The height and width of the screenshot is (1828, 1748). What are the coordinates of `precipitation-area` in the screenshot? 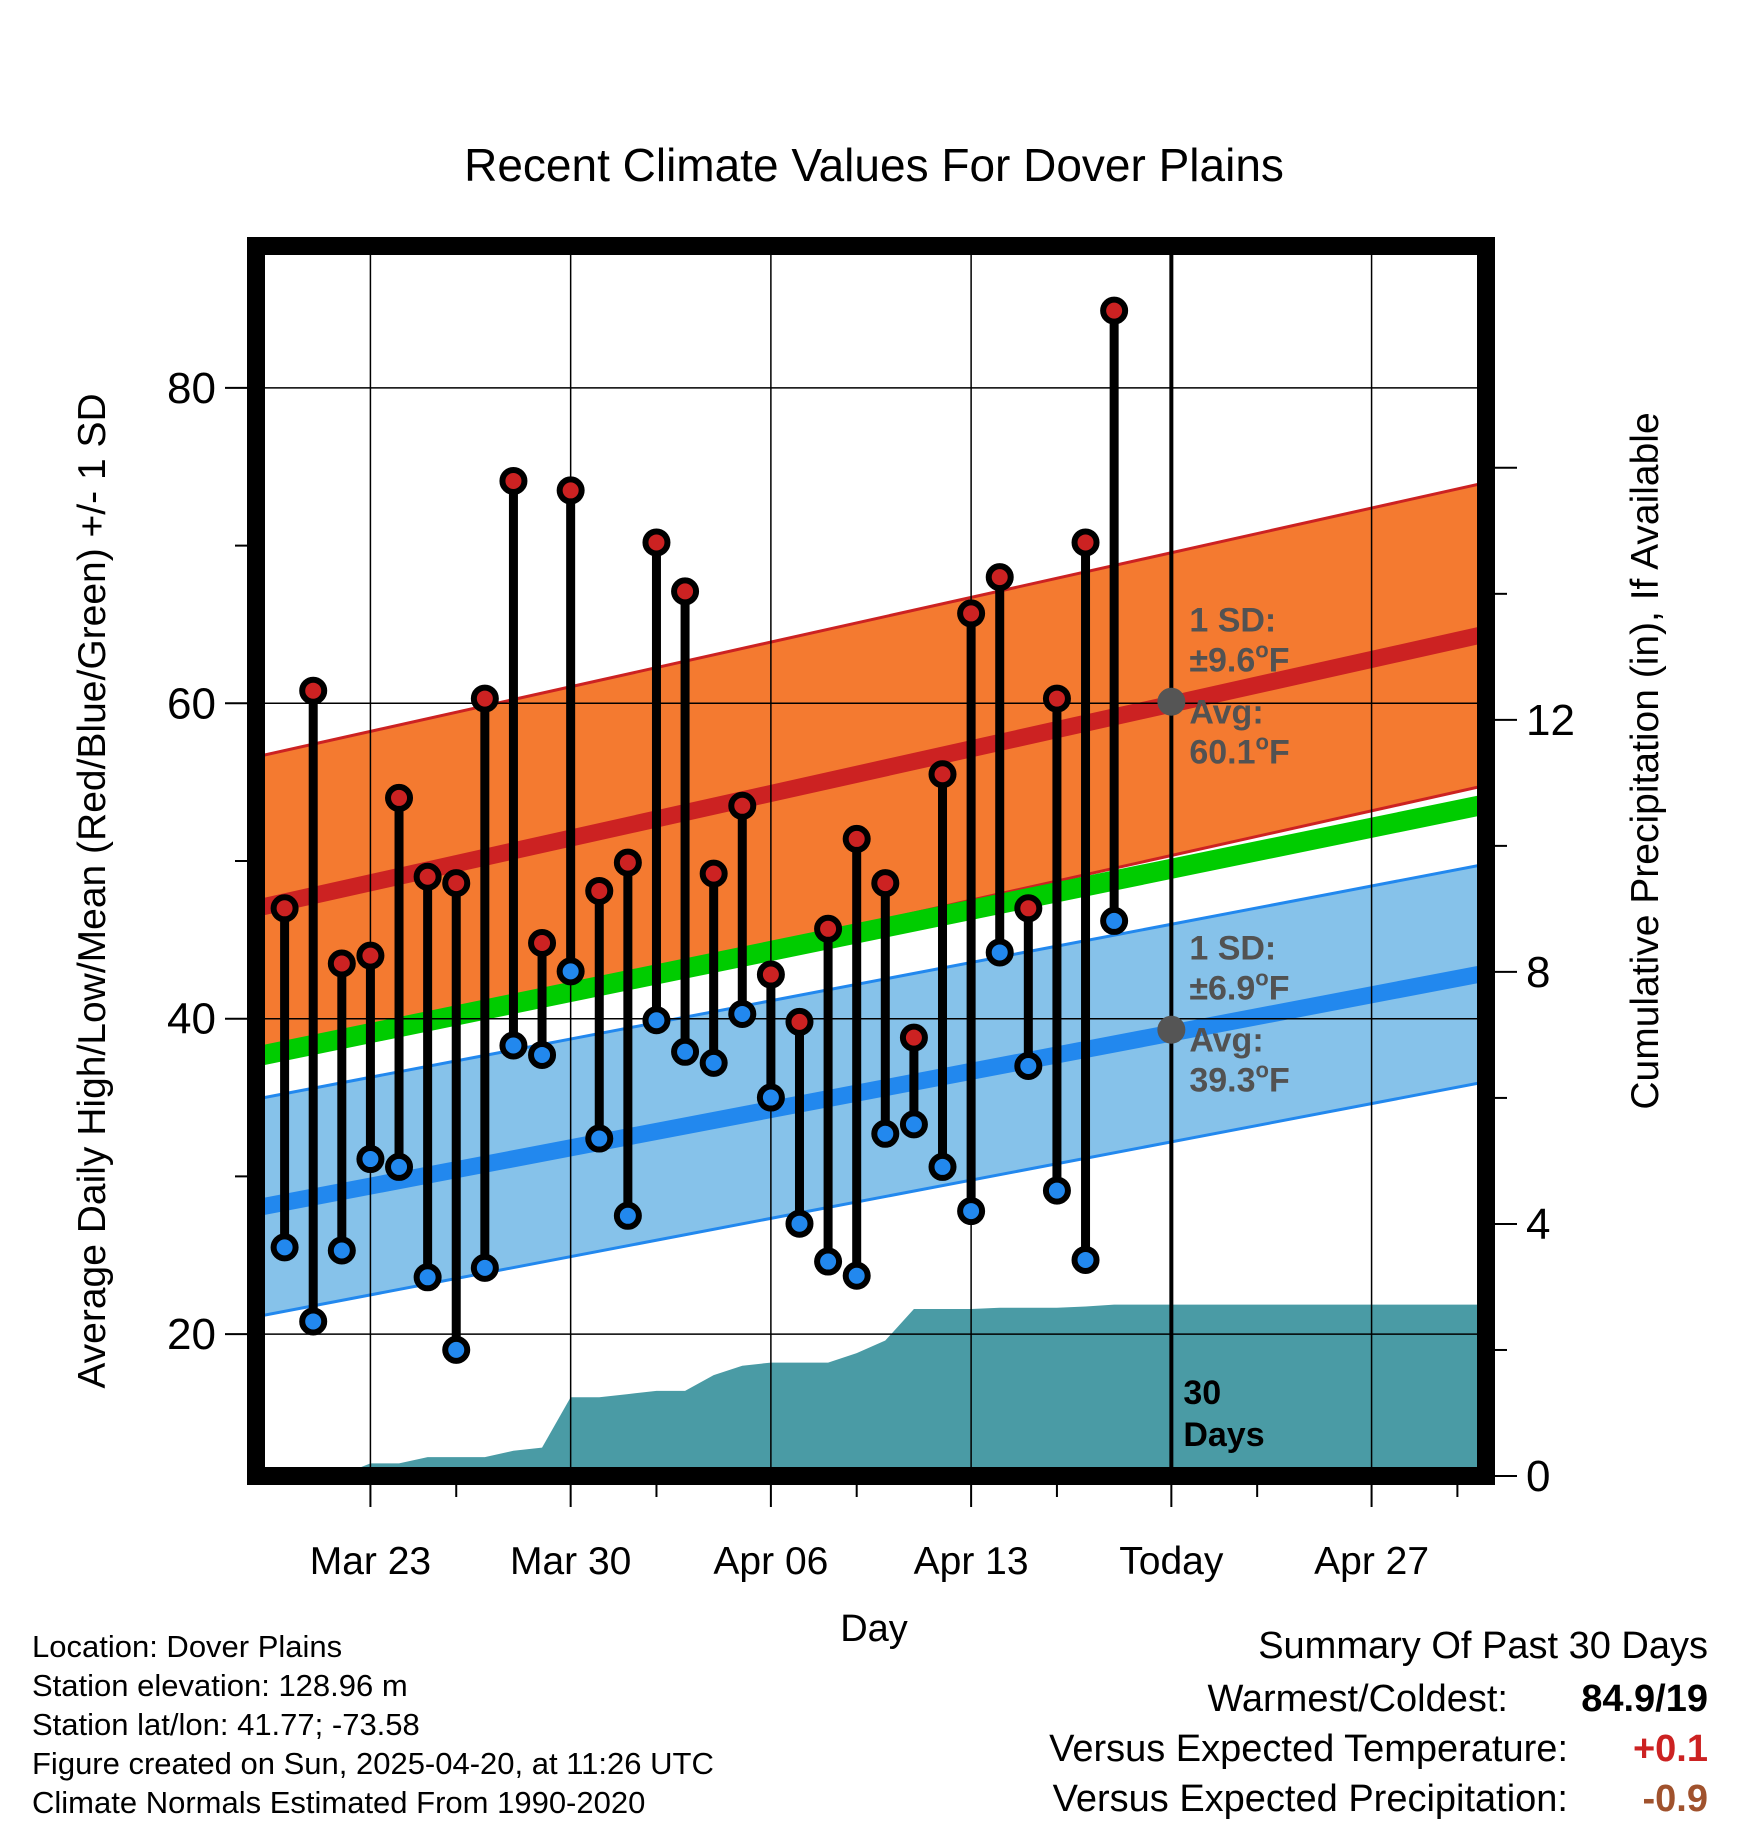 It's located at (885, 1390).